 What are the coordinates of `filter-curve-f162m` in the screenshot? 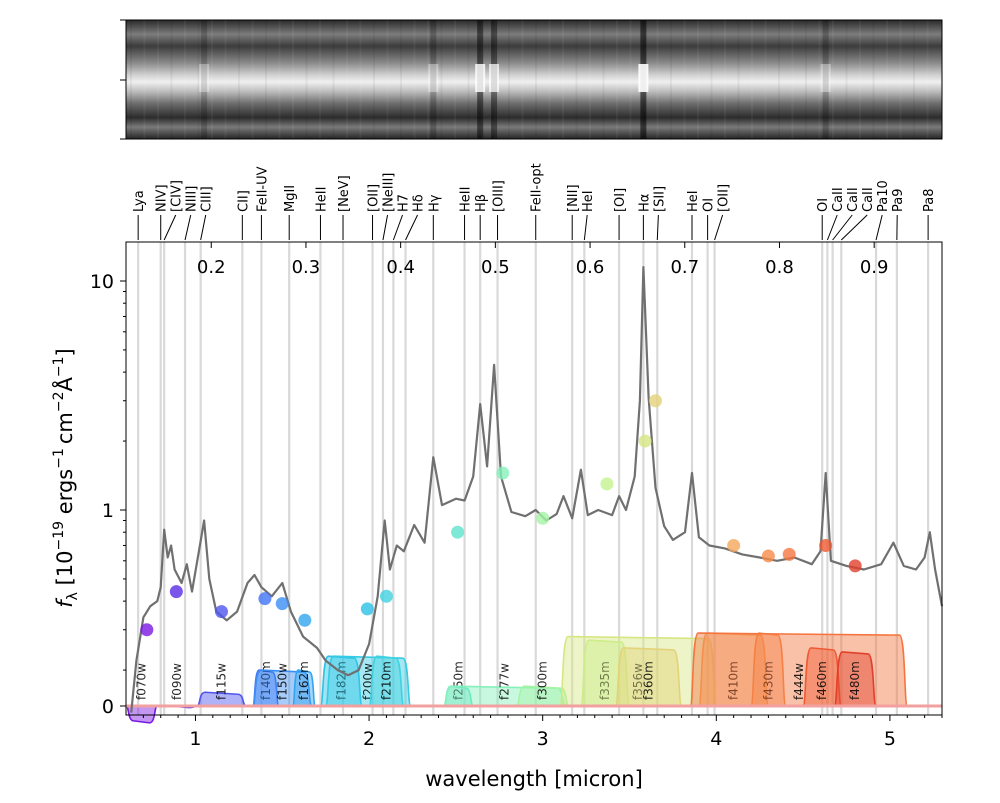 It's located at (304, 688).